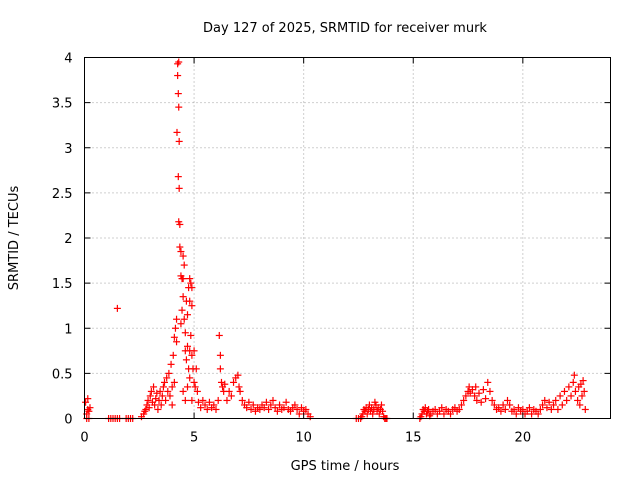  What do you see at coordinates (84, 438) in the screenshot?
I see `x-tick-label: 0` at bounding box center [84, 438].